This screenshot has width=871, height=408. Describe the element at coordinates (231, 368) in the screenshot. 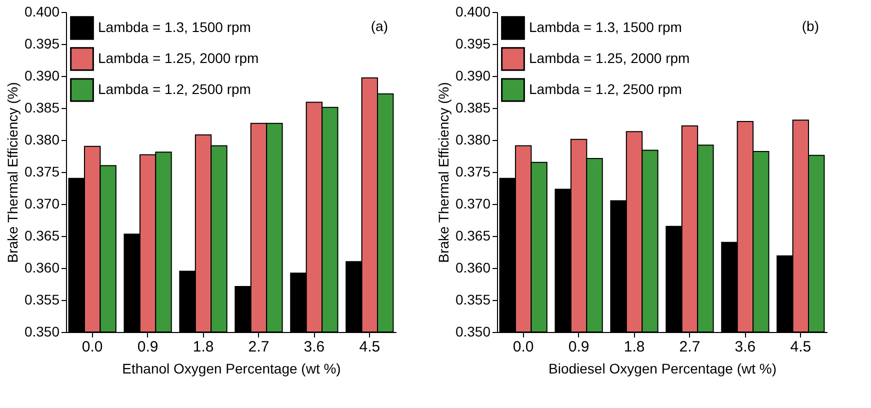

I see `x-axis-title: Ethanol Oxygen Percentage (wt %)` at that location.